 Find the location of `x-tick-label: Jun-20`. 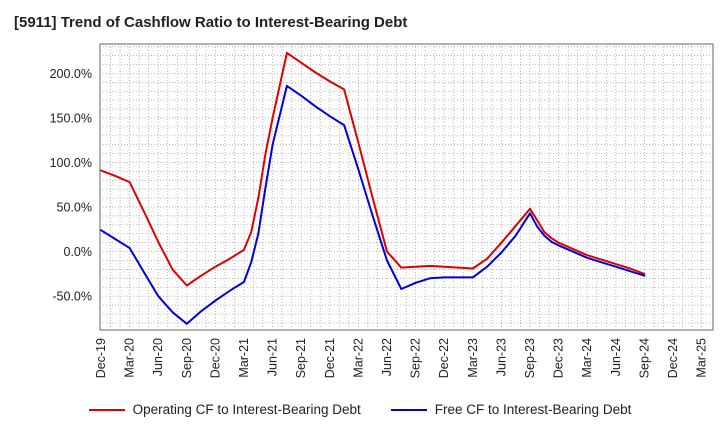

x-tick-label: Jun-20 is located at coordinates (158, 357).